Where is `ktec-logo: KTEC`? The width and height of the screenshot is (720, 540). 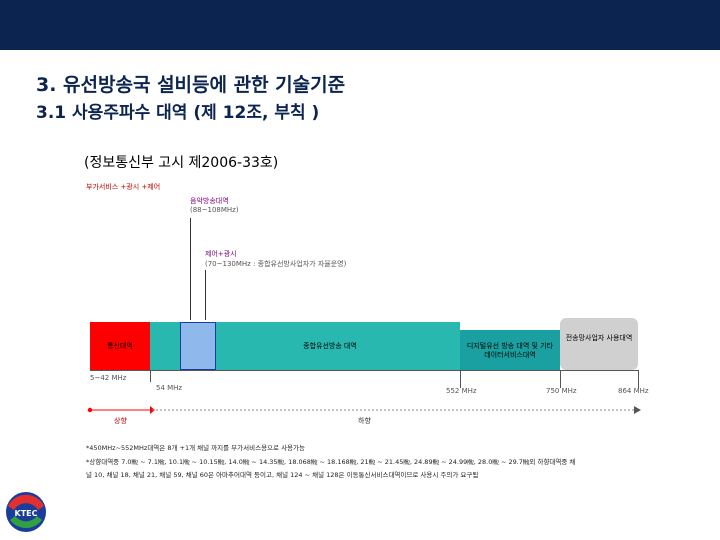 ktec-logo: KTEC is located at coordinates (26, 512).